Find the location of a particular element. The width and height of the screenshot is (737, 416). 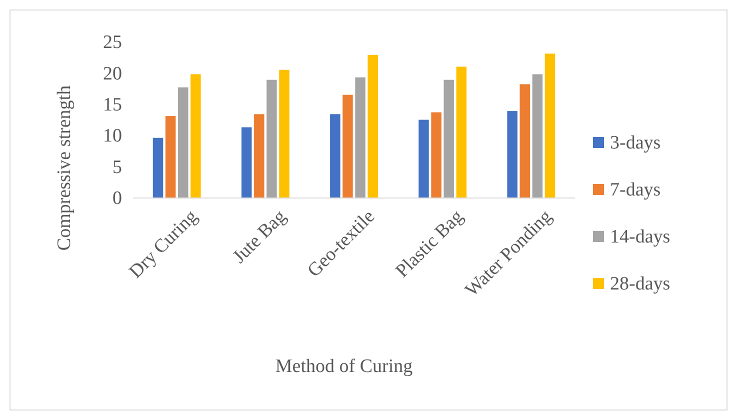

y-tick-label: 15 is located at coordinates (112, 105).